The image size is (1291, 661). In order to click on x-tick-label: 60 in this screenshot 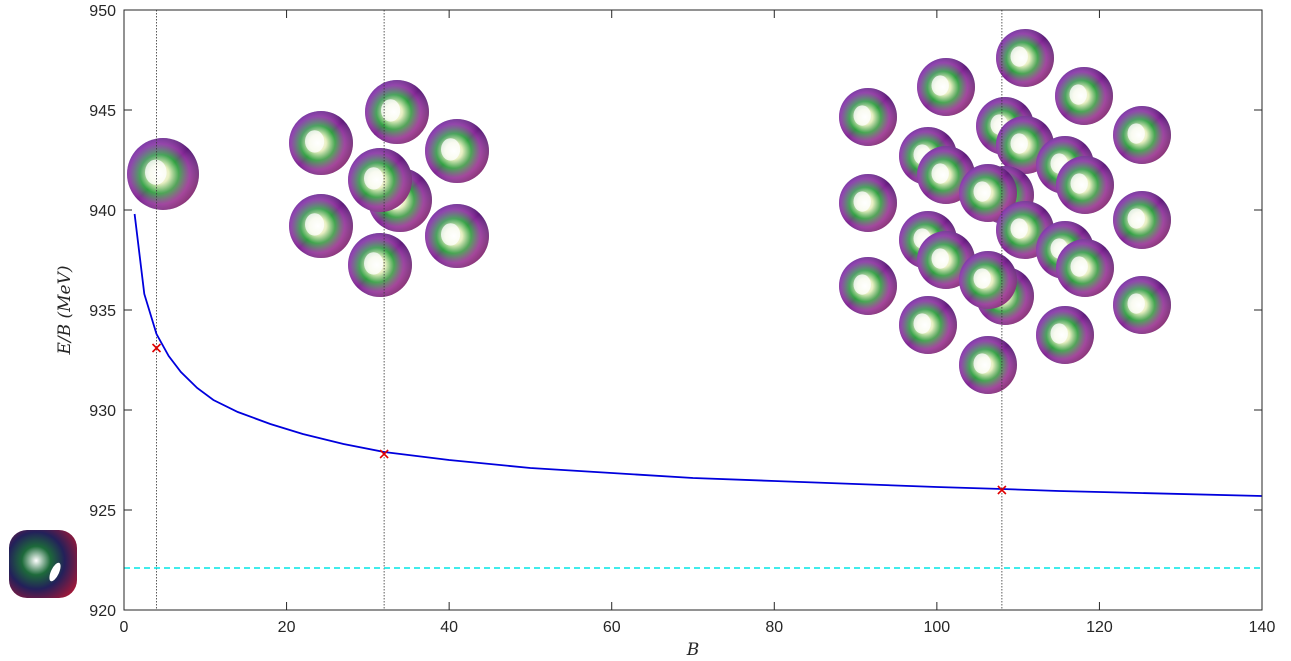, I will do `click(612, 627)`.